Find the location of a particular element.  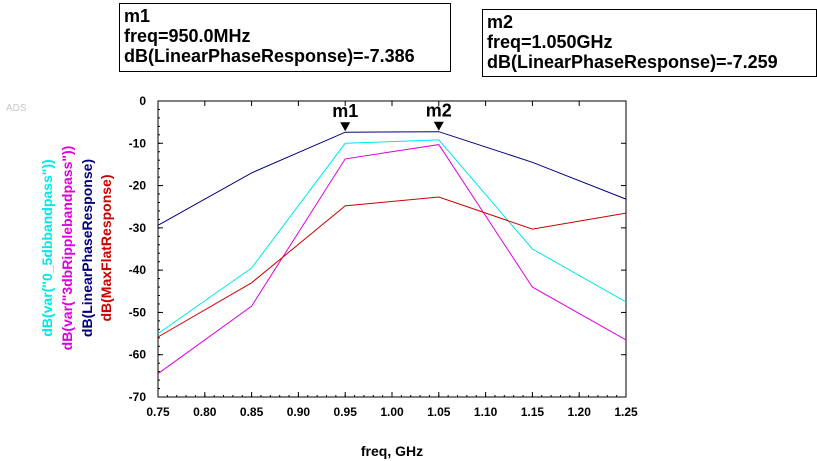

marker-freq: freq=950.0MHz is located at coordinates (187, 36).